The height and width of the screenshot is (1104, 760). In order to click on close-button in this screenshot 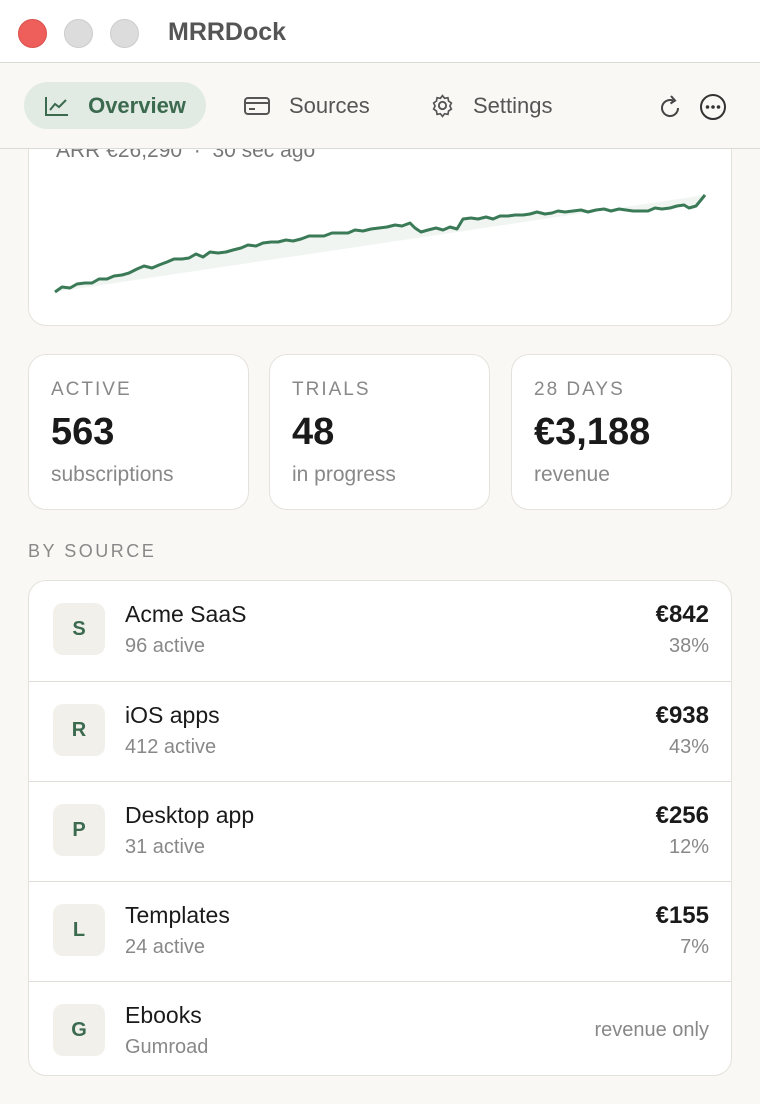, I will do `click(32, 33)`.